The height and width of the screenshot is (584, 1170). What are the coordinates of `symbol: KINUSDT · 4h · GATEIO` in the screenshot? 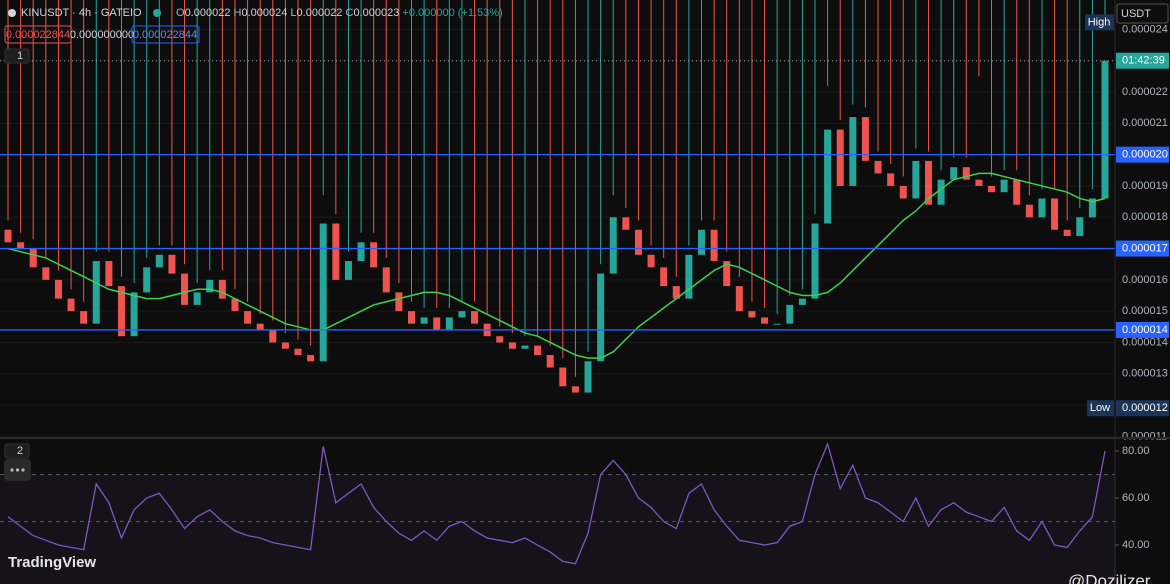 It's located at (81, 13).